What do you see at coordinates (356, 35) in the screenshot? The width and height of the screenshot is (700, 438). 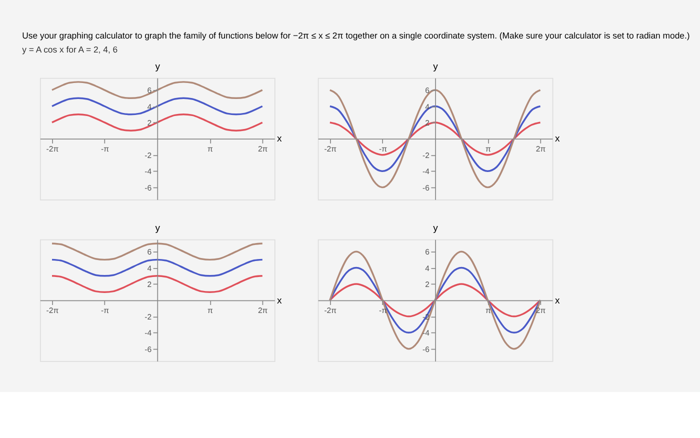 I see `text: Use your graphing calculator to graph the family of functions below for −2π ≤ x ≤ 2π together on a single coordinate system. (Make sure your calculator is set to radian mode.)` at bounding box center [356, 35].